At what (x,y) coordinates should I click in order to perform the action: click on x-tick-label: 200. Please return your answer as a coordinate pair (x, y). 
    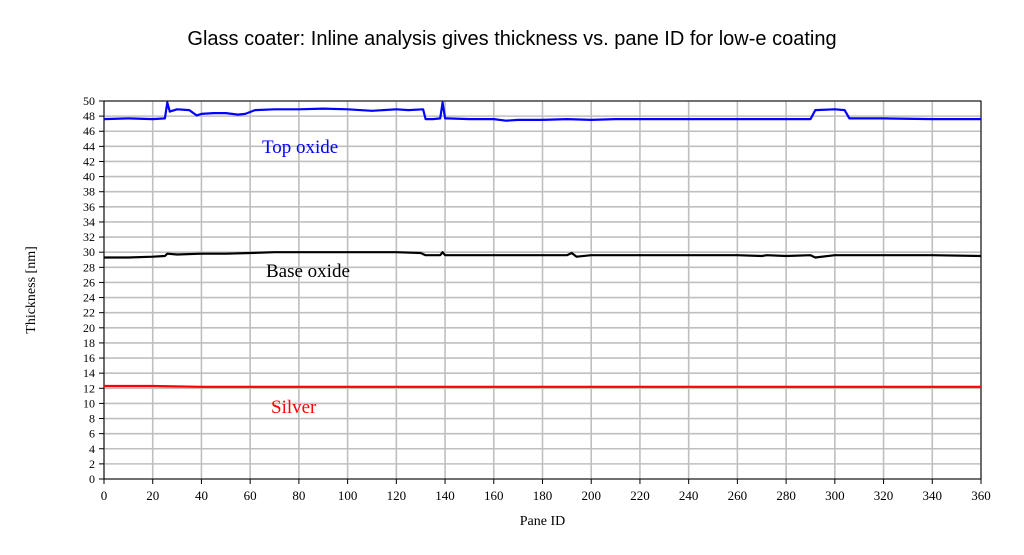
    Looking at the image, I should click on (591, 495).